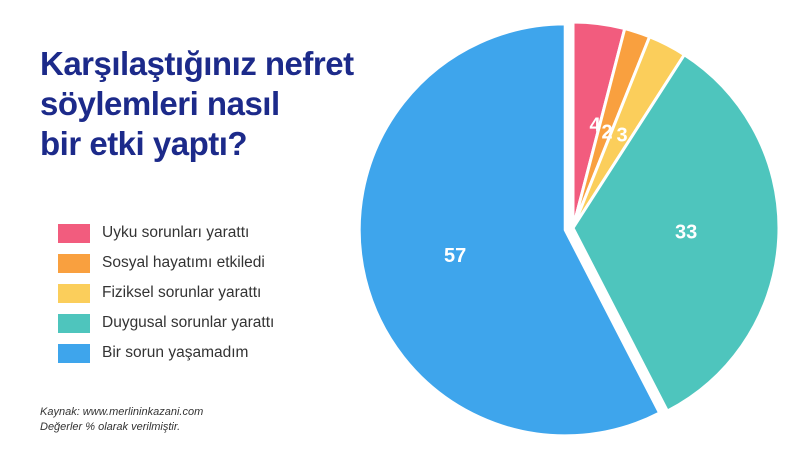  What do you see at coordinates (621, 135) in the screenshot?
I see `slice-value-label: 3` at bounding box center [621, 135].